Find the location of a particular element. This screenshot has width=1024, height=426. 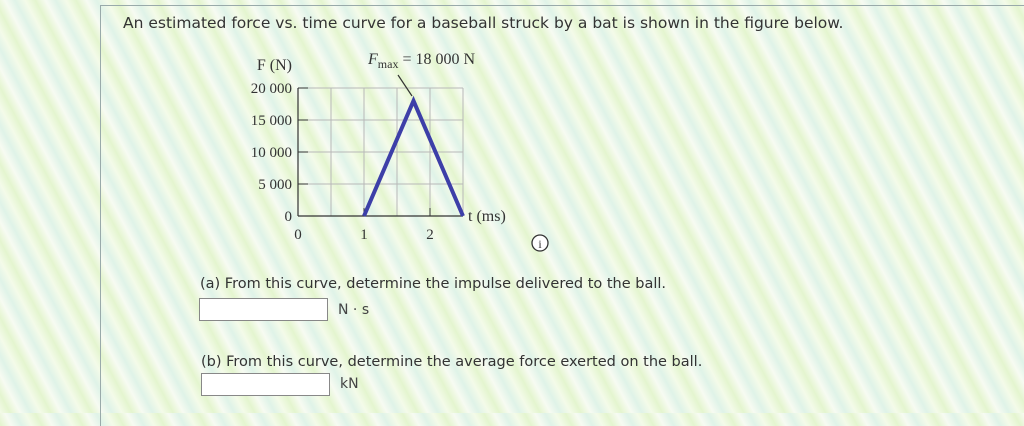

average-force-unit: kN is located at coordinates (349, 384).